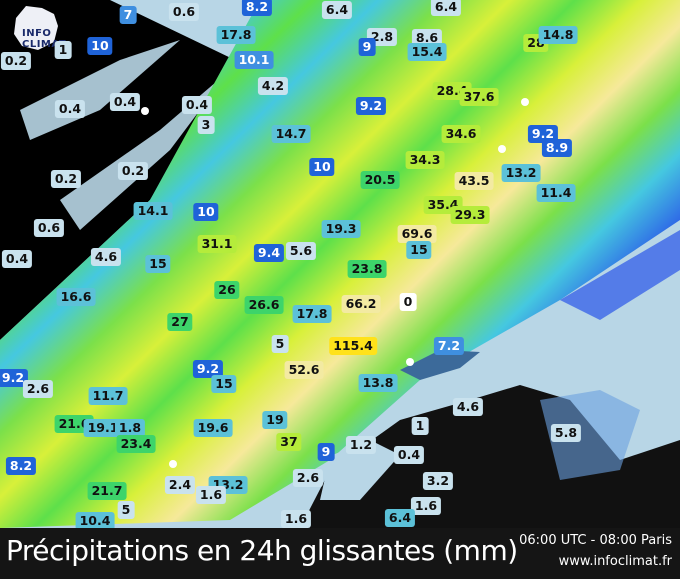  I want to click on station-value-label: 23.8, so click(367, 269).